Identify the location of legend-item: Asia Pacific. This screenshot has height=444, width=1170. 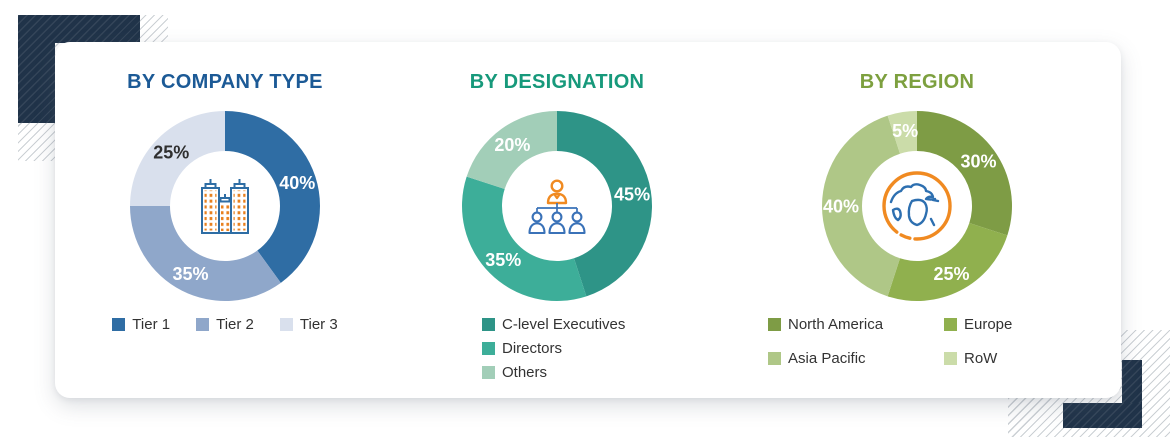
(856, 358).